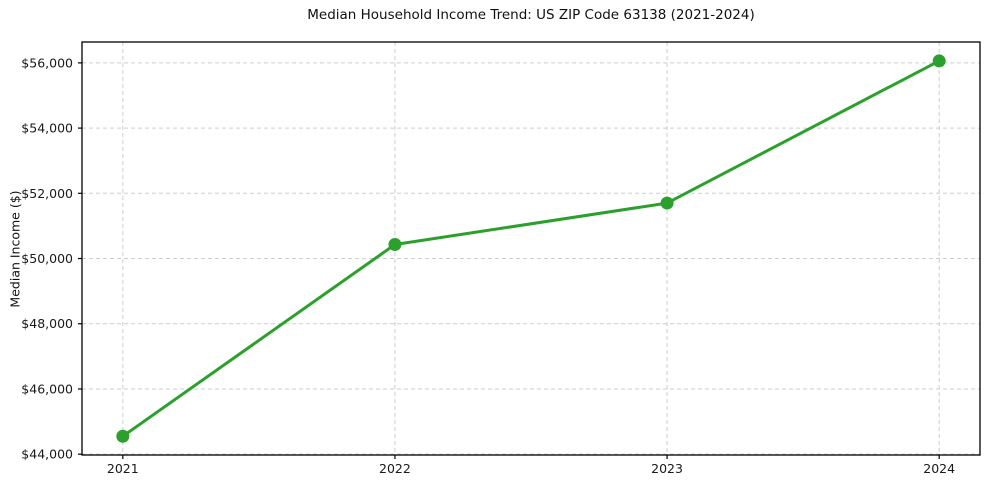  Describe the element at coordinates (47, 258) in the screenshot. I see `y-tick-label: $50,000` at that location.